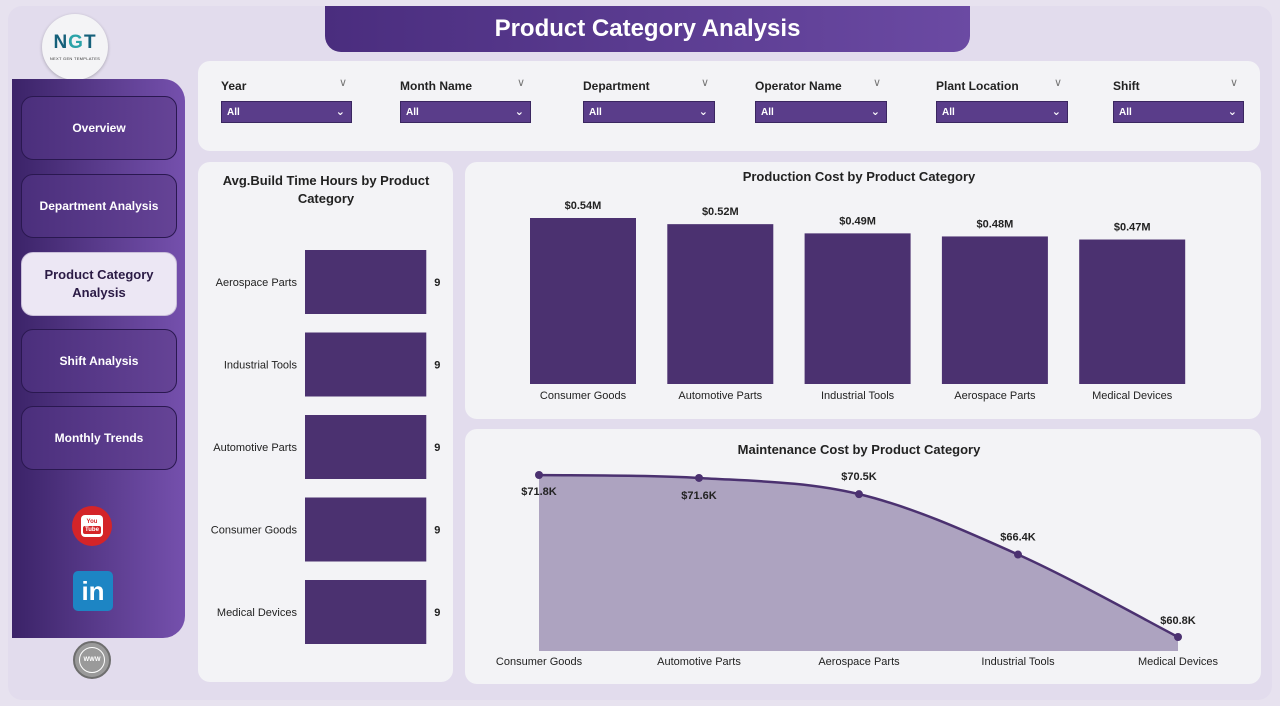  What do you see at coordinates (99, 361) in the screenshot?
I see `nav-shift-analysis-button: Shift Analysis` at bounding box center [99, 361].